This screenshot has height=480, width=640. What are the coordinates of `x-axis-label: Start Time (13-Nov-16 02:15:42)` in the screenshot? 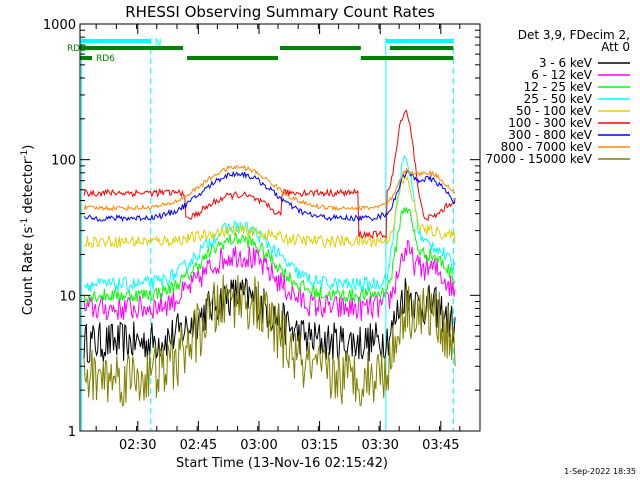 It's located at (282, 463).